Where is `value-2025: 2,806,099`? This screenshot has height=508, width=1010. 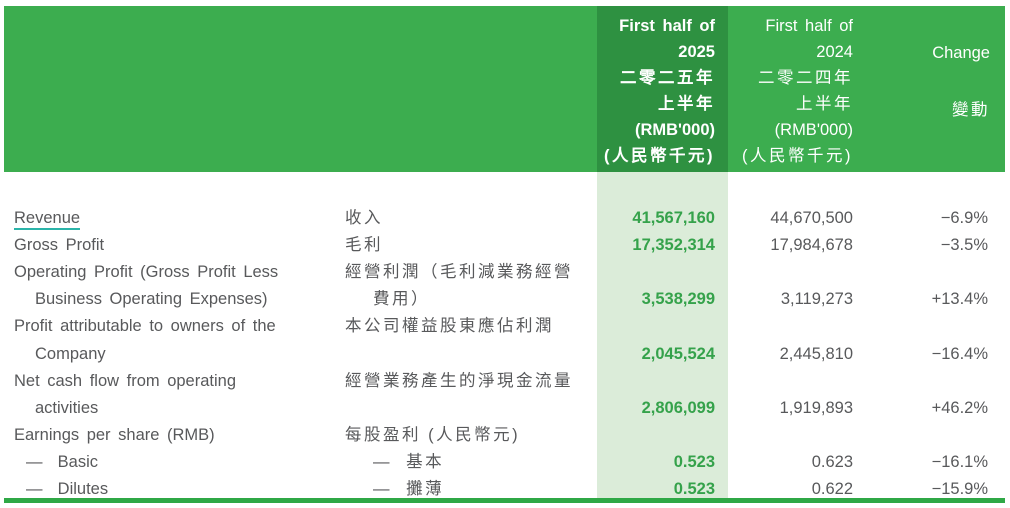 value-2025: 2,806,099 is located at coordinates (678, 407).